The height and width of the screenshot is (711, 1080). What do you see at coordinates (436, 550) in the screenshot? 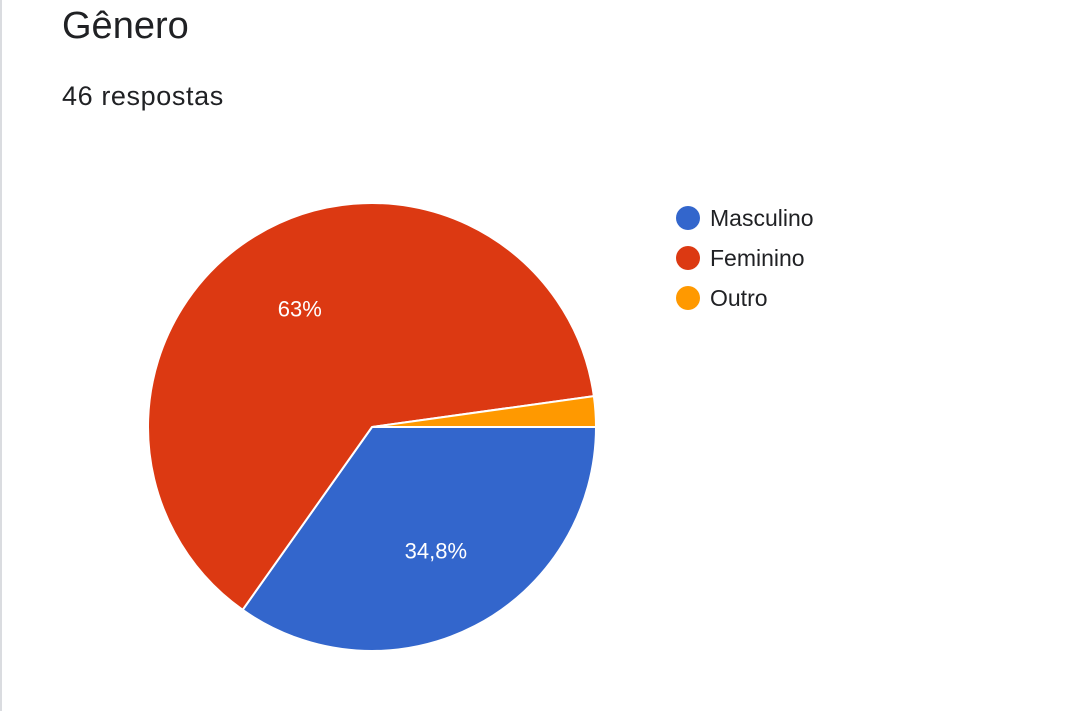
I see `pie-label-masculino: 34,8%` at bounding box center [436, 550].